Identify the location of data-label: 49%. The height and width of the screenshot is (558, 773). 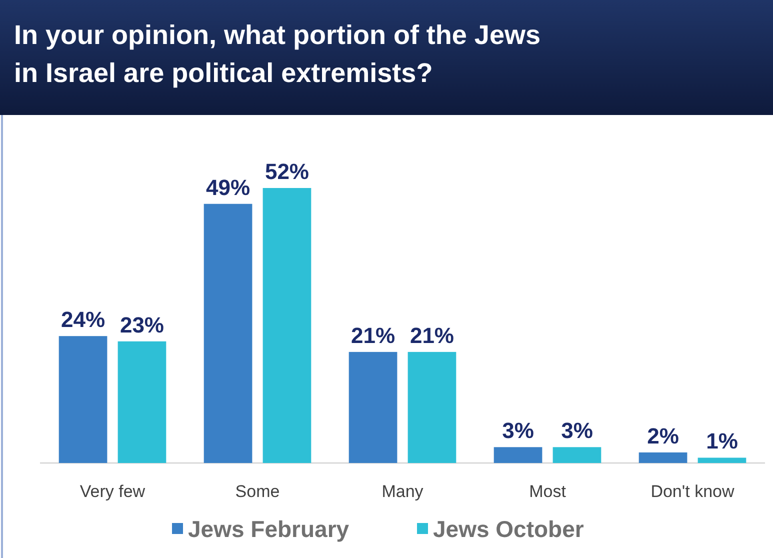
(228, 187).